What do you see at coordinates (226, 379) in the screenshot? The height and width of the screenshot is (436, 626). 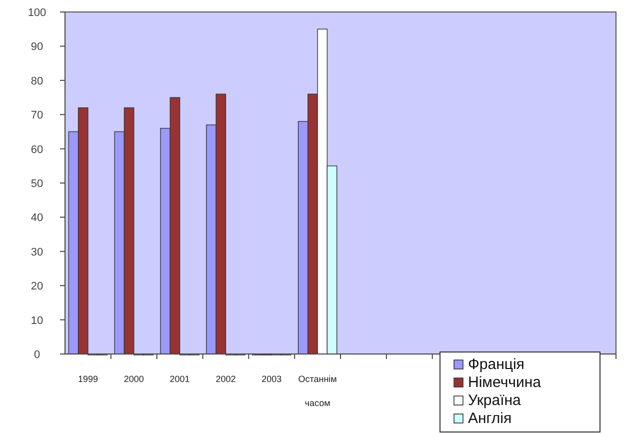 I see `x-tick-label: 2002` at bounding box center [226, 379].